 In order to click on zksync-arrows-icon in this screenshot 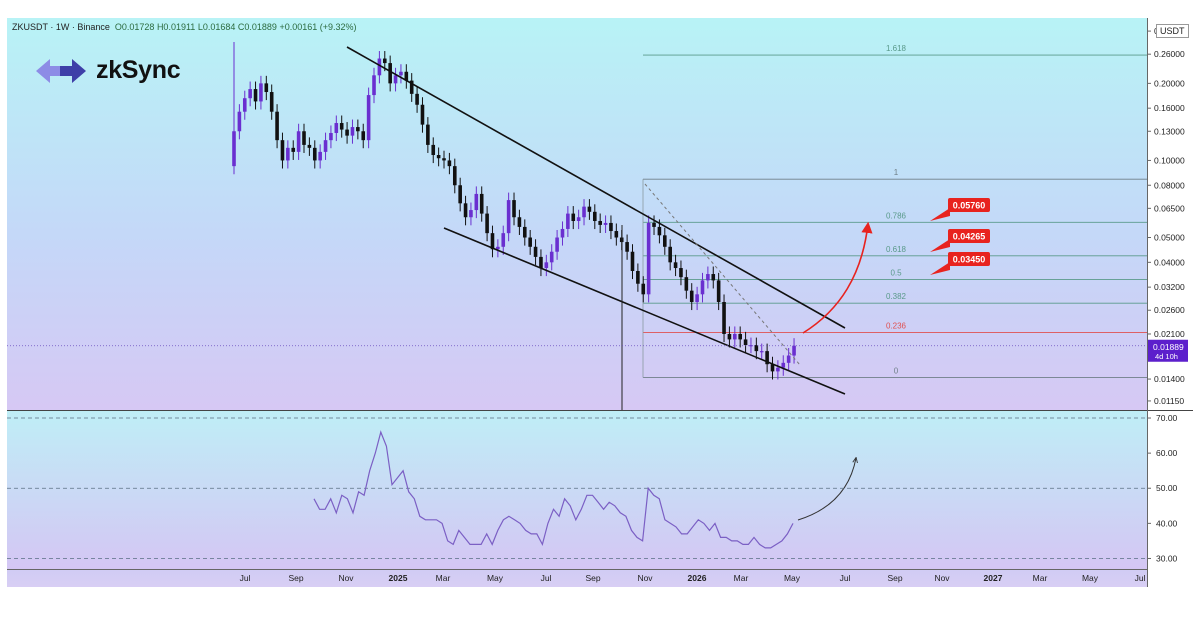, I will do `click(61, 70)`.